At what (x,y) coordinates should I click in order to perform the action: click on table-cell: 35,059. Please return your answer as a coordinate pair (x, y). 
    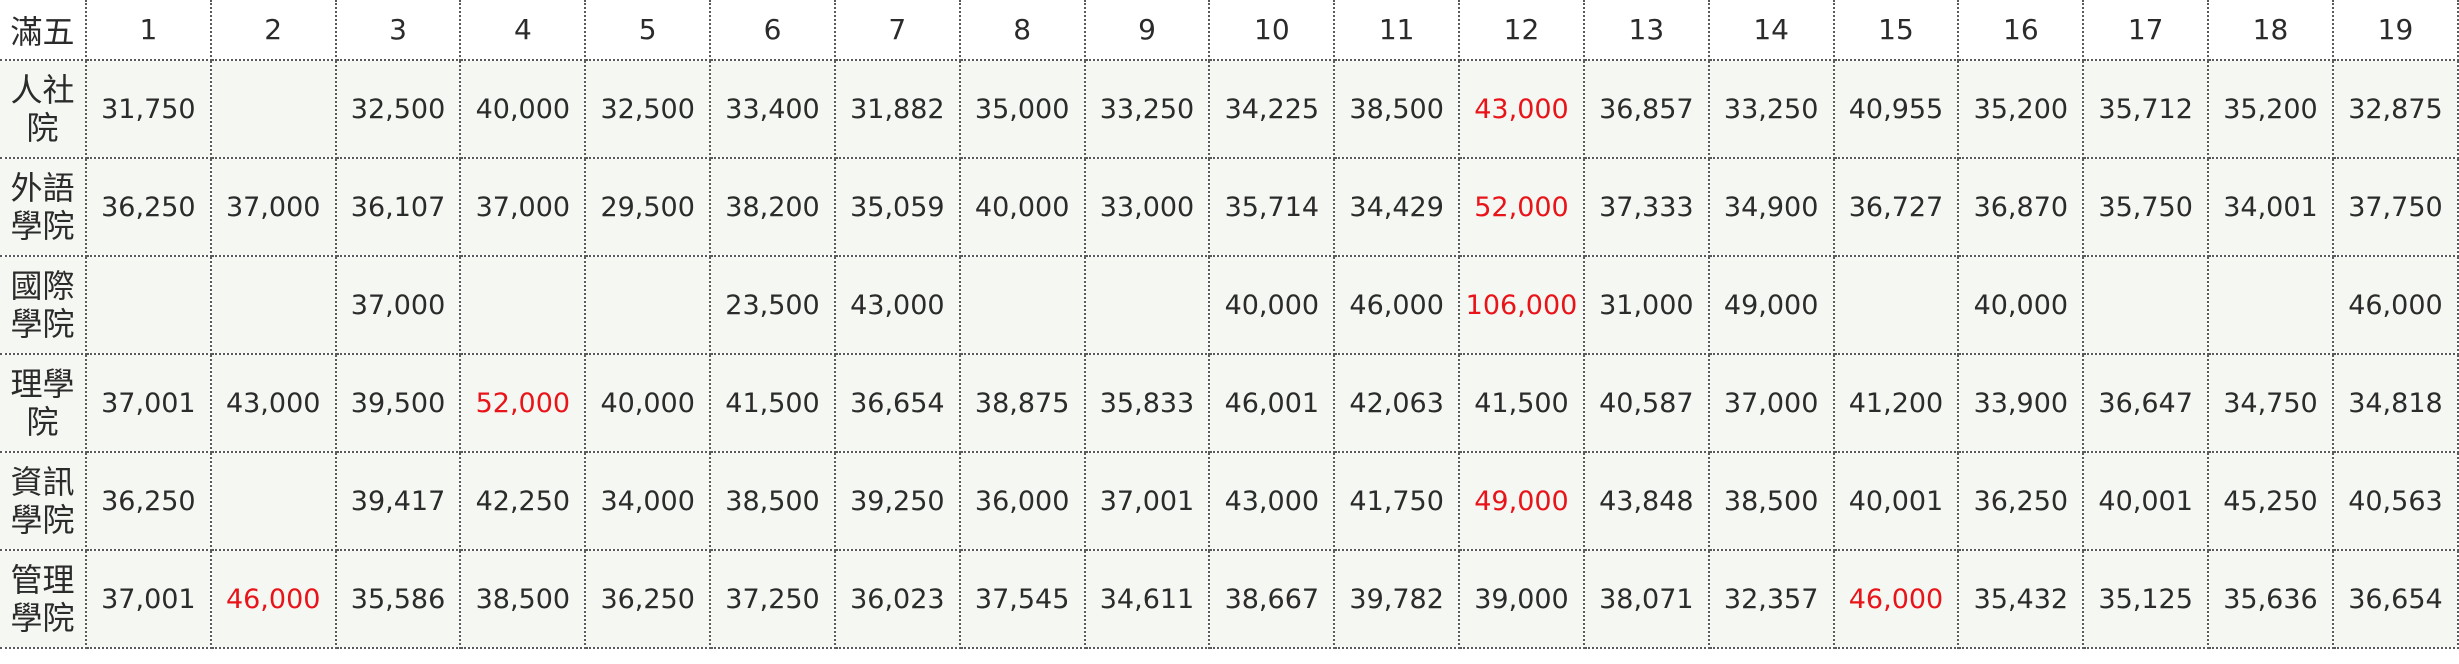
    Looking at the image, I should click on (897, 207).